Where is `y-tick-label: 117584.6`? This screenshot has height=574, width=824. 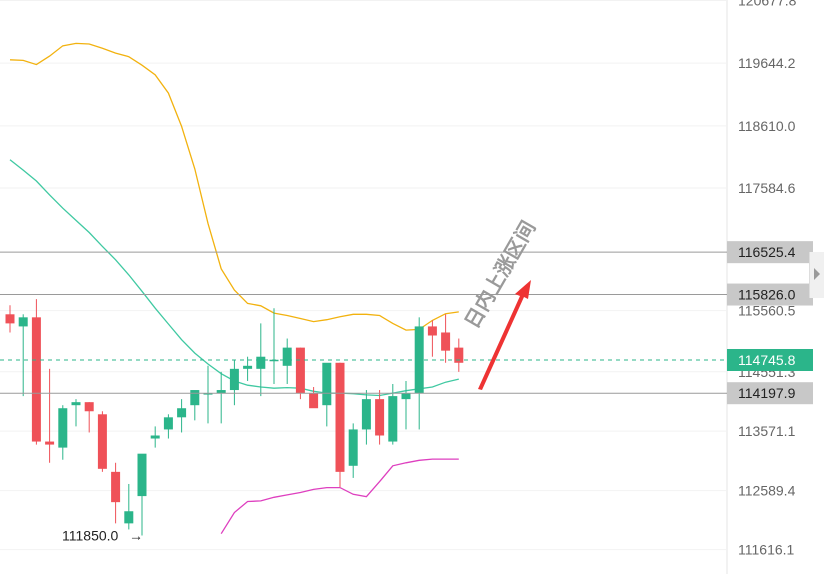
y-tick-label: 117584.6 is located at coordinates (767, 188).